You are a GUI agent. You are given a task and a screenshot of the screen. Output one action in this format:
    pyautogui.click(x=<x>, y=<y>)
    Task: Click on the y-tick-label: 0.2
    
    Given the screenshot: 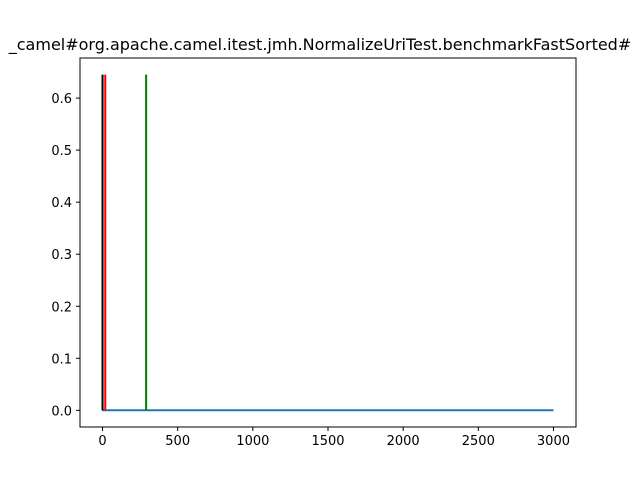 What is the action you would take?
    pyautogui.click(x=61, y=307)
    